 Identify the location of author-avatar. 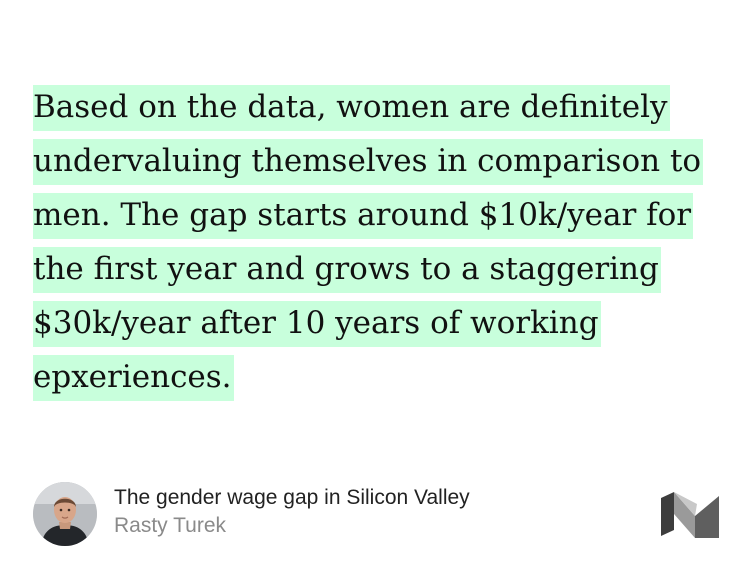
(65, 514).